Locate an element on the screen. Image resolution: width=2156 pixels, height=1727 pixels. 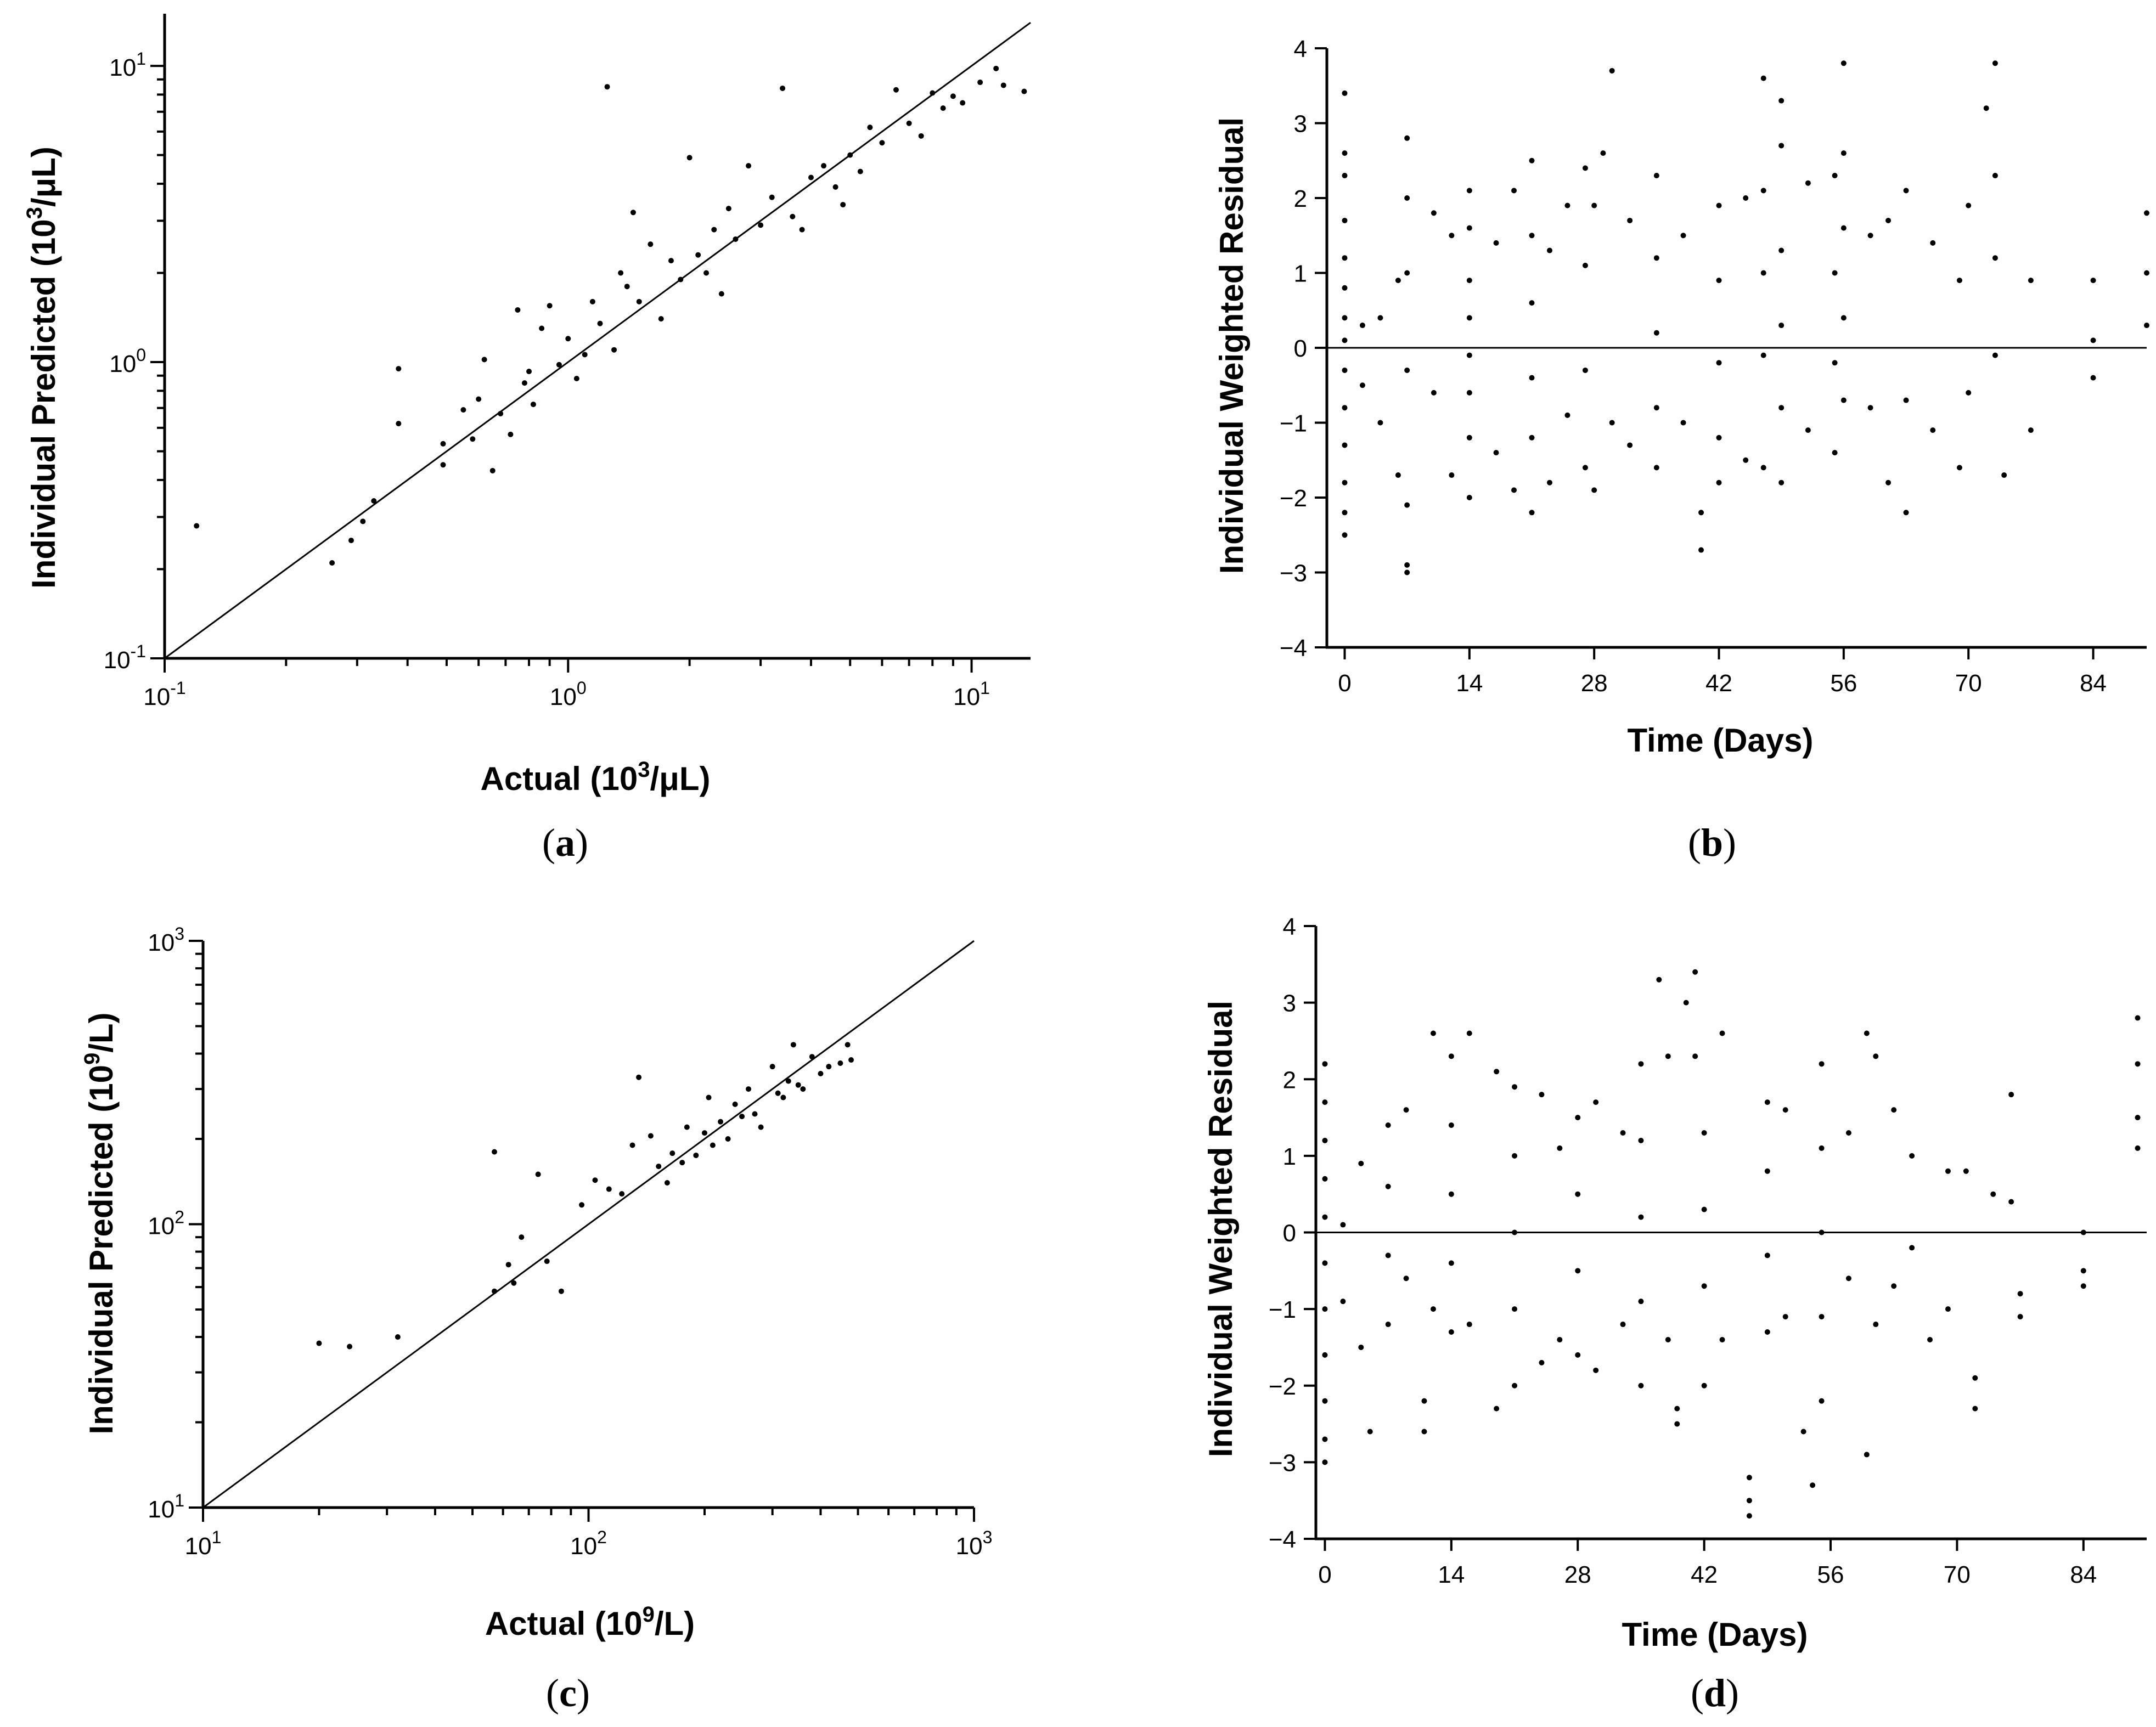
panel-a-x-axis-label: Actual (103/μL) is located at coordinates (595, 777).